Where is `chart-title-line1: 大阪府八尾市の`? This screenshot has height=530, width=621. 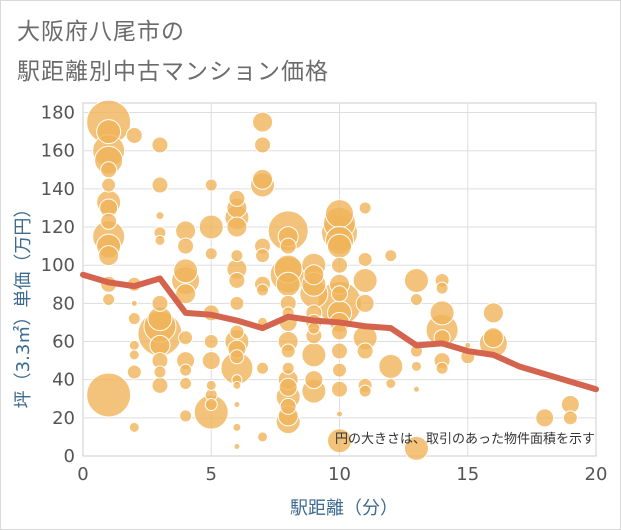
chart-title-line1: 大阪府八尾市の is located at coordinates (101, 32).